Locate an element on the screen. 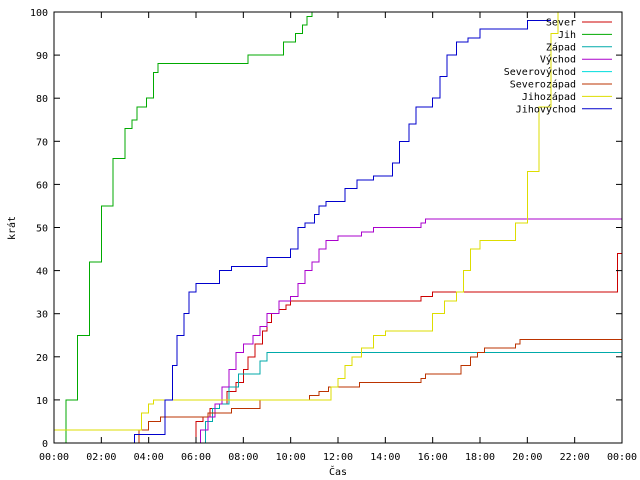 This screenshot has height=480, width=640. x-axis-label: Čas is located at coordinates (338, 471).